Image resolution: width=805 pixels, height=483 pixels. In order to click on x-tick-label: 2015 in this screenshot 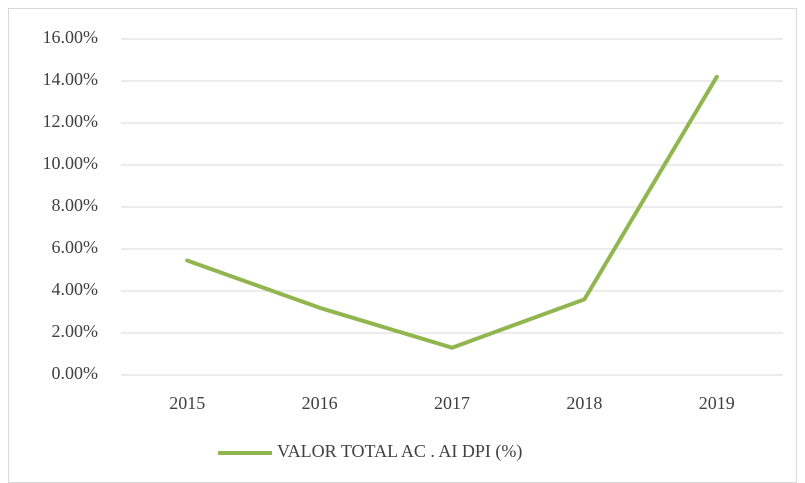, I will do `click(187, 403)`.